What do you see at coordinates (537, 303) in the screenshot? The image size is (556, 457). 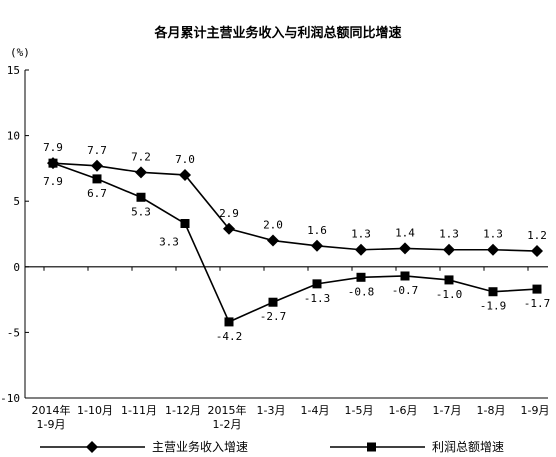 I see `data-label-profit: -1.7` at bounding box center [537, 303].